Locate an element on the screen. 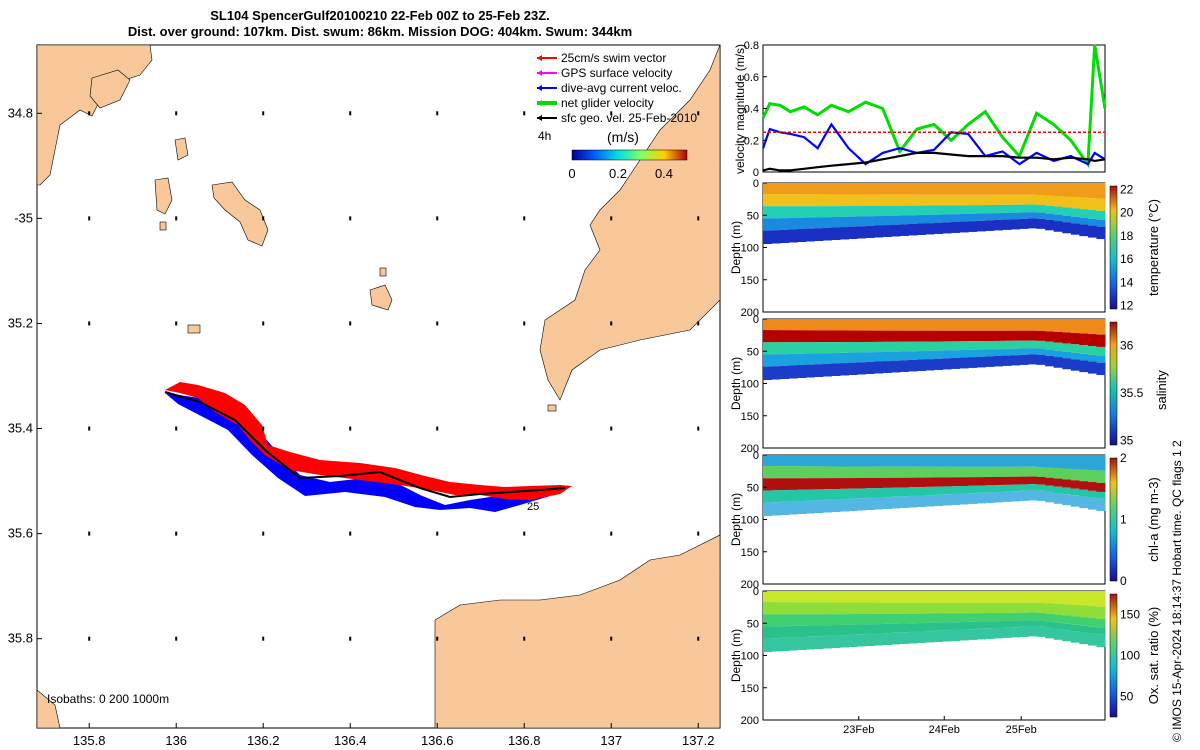  map-y-axis: 34.8 -35 35.2 35.4 35.6 35.8 is located at coordinates (25, 375).